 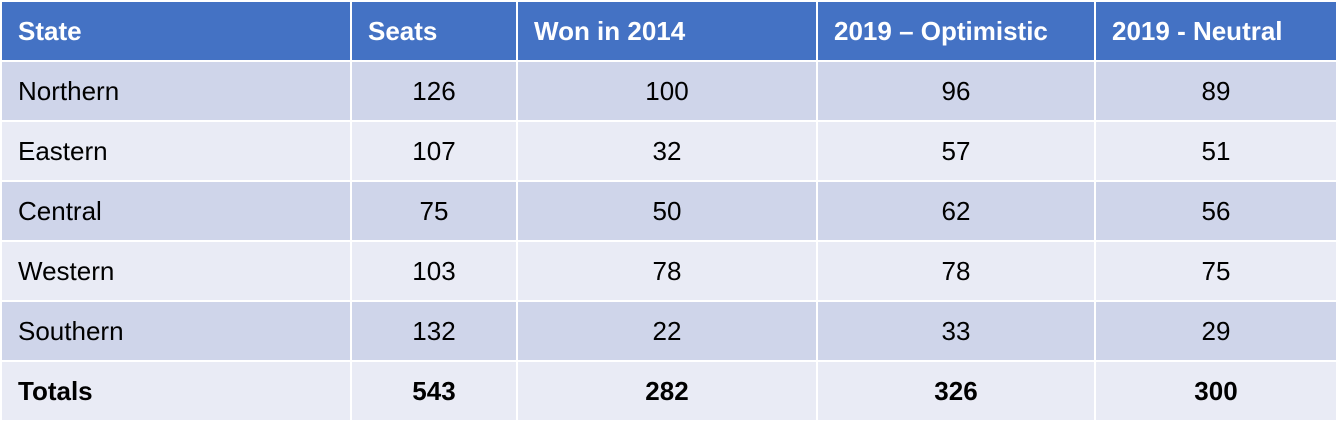 I want to click on value-cell: 89, so click(x=1216, y=91).